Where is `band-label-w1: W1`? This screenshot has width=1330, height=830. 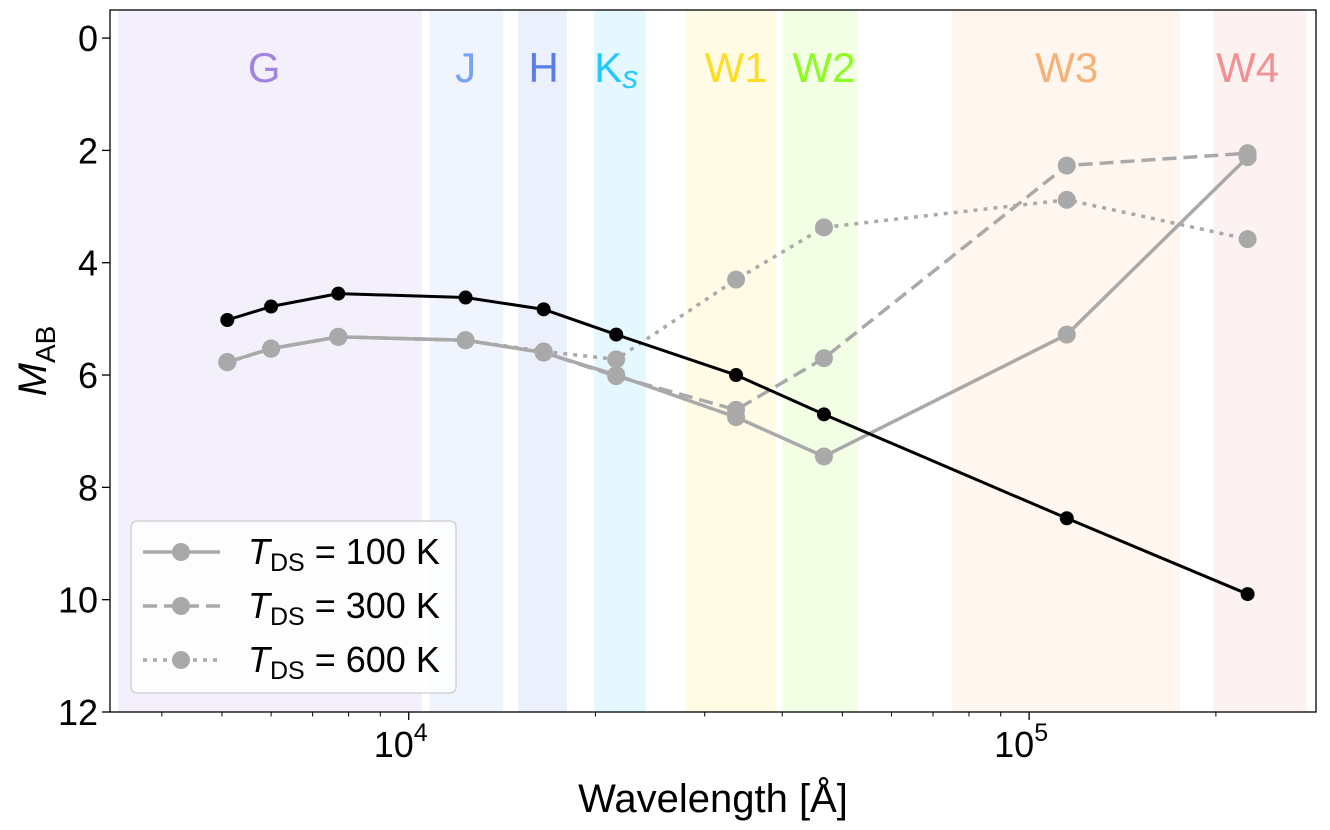 band-label-w1: W1 is located at coordinates (736, 67).